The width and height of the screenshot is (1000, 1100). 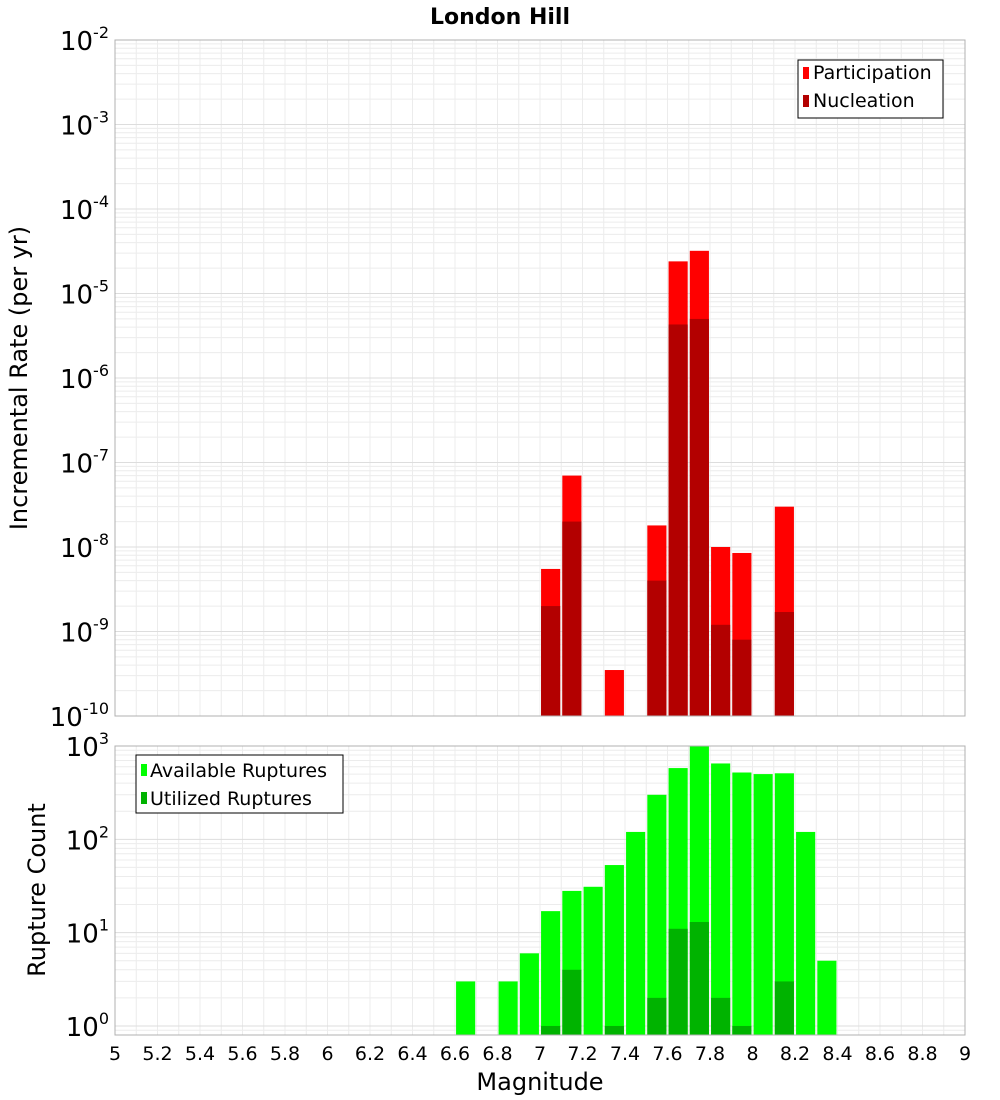 I want to click on x-tick-label: 8.4, so click(x=837, y=1054).